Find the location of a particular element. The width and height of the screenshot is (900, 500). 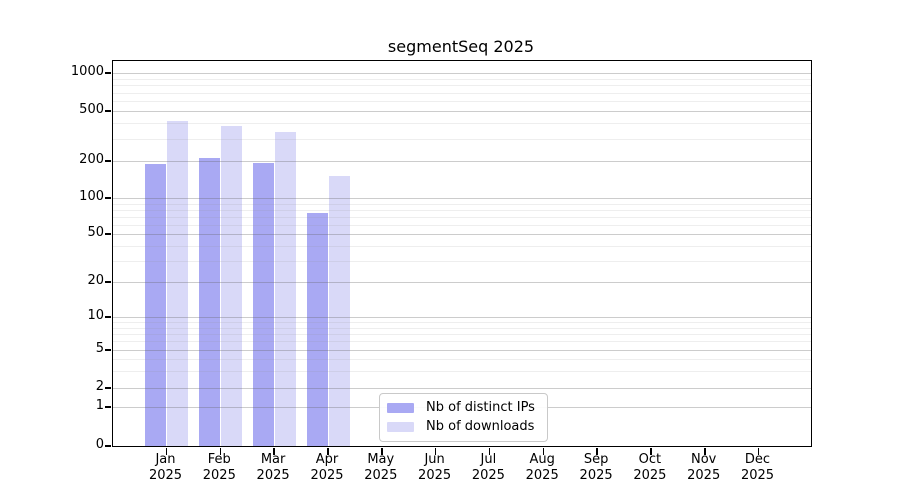

legend-label-downloads: Nb of downloads is located at coordinates (480, 426).